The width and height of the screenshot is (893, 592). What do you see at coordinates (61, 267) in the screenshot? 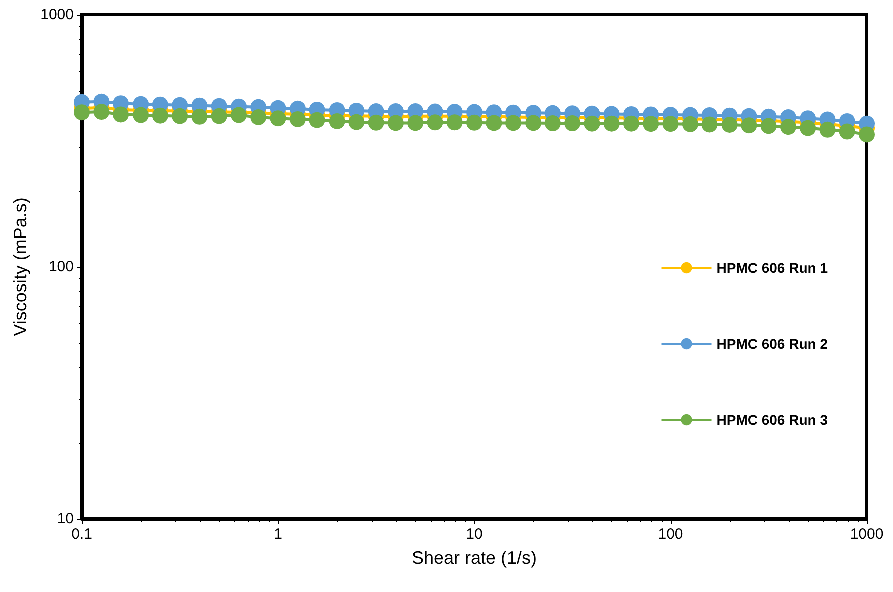
I see `y-tick-label: 100` at bounding box center [61, 267].